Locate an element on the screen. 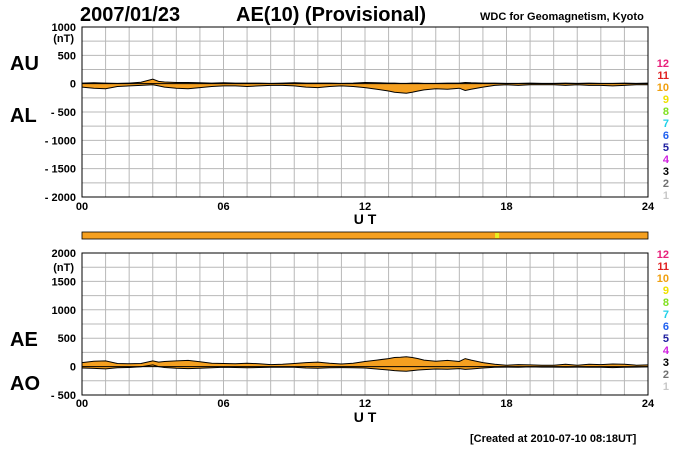 The height and width of the screenshot is (450, 700). chart-title: AE(10) (Provisional) is located at coordinates (331, 15).